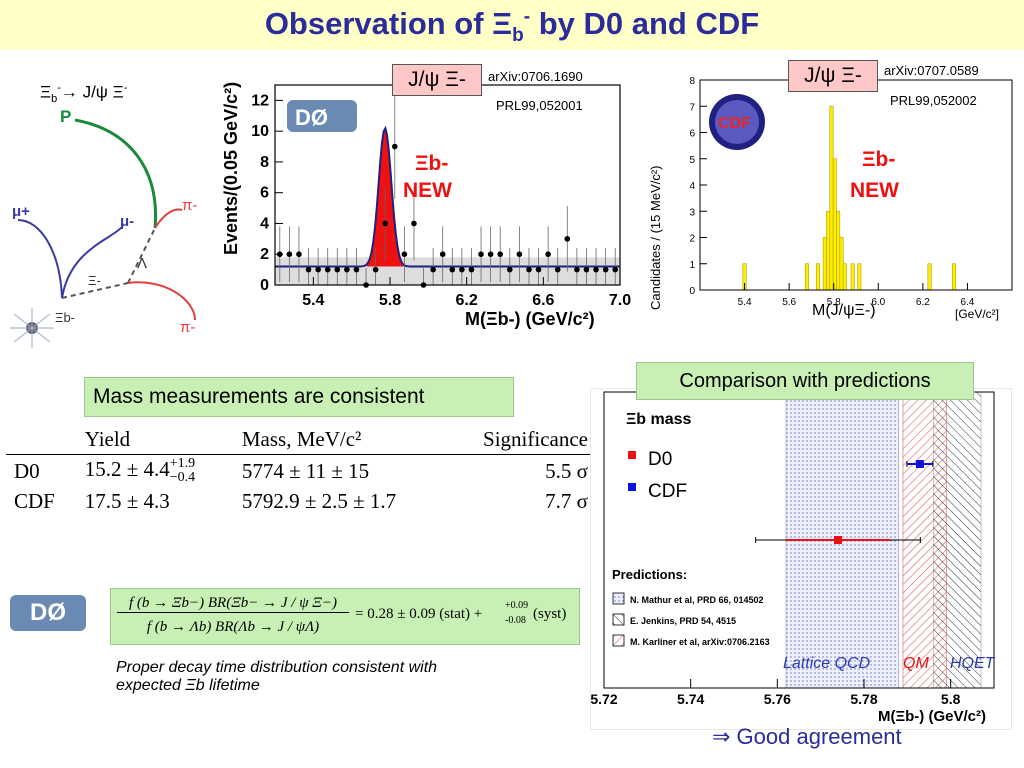 Image resolution: width=1024 pixels, height=768 pixels. I want to click on region-label-lattice: Lattice QCD, so click(827, 663).